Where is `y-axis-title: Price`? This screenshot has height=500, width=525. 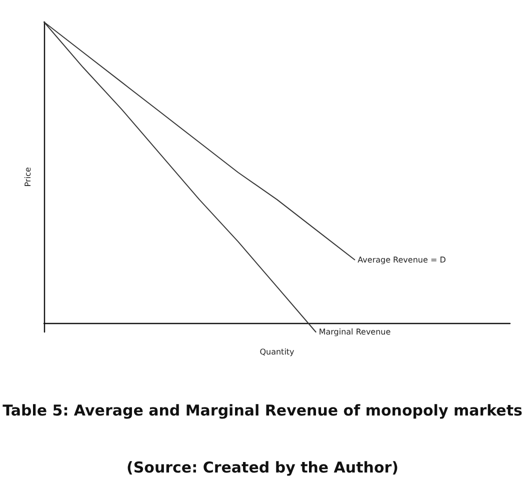
y-axis-title: Price is located at coordinates (28, 177).